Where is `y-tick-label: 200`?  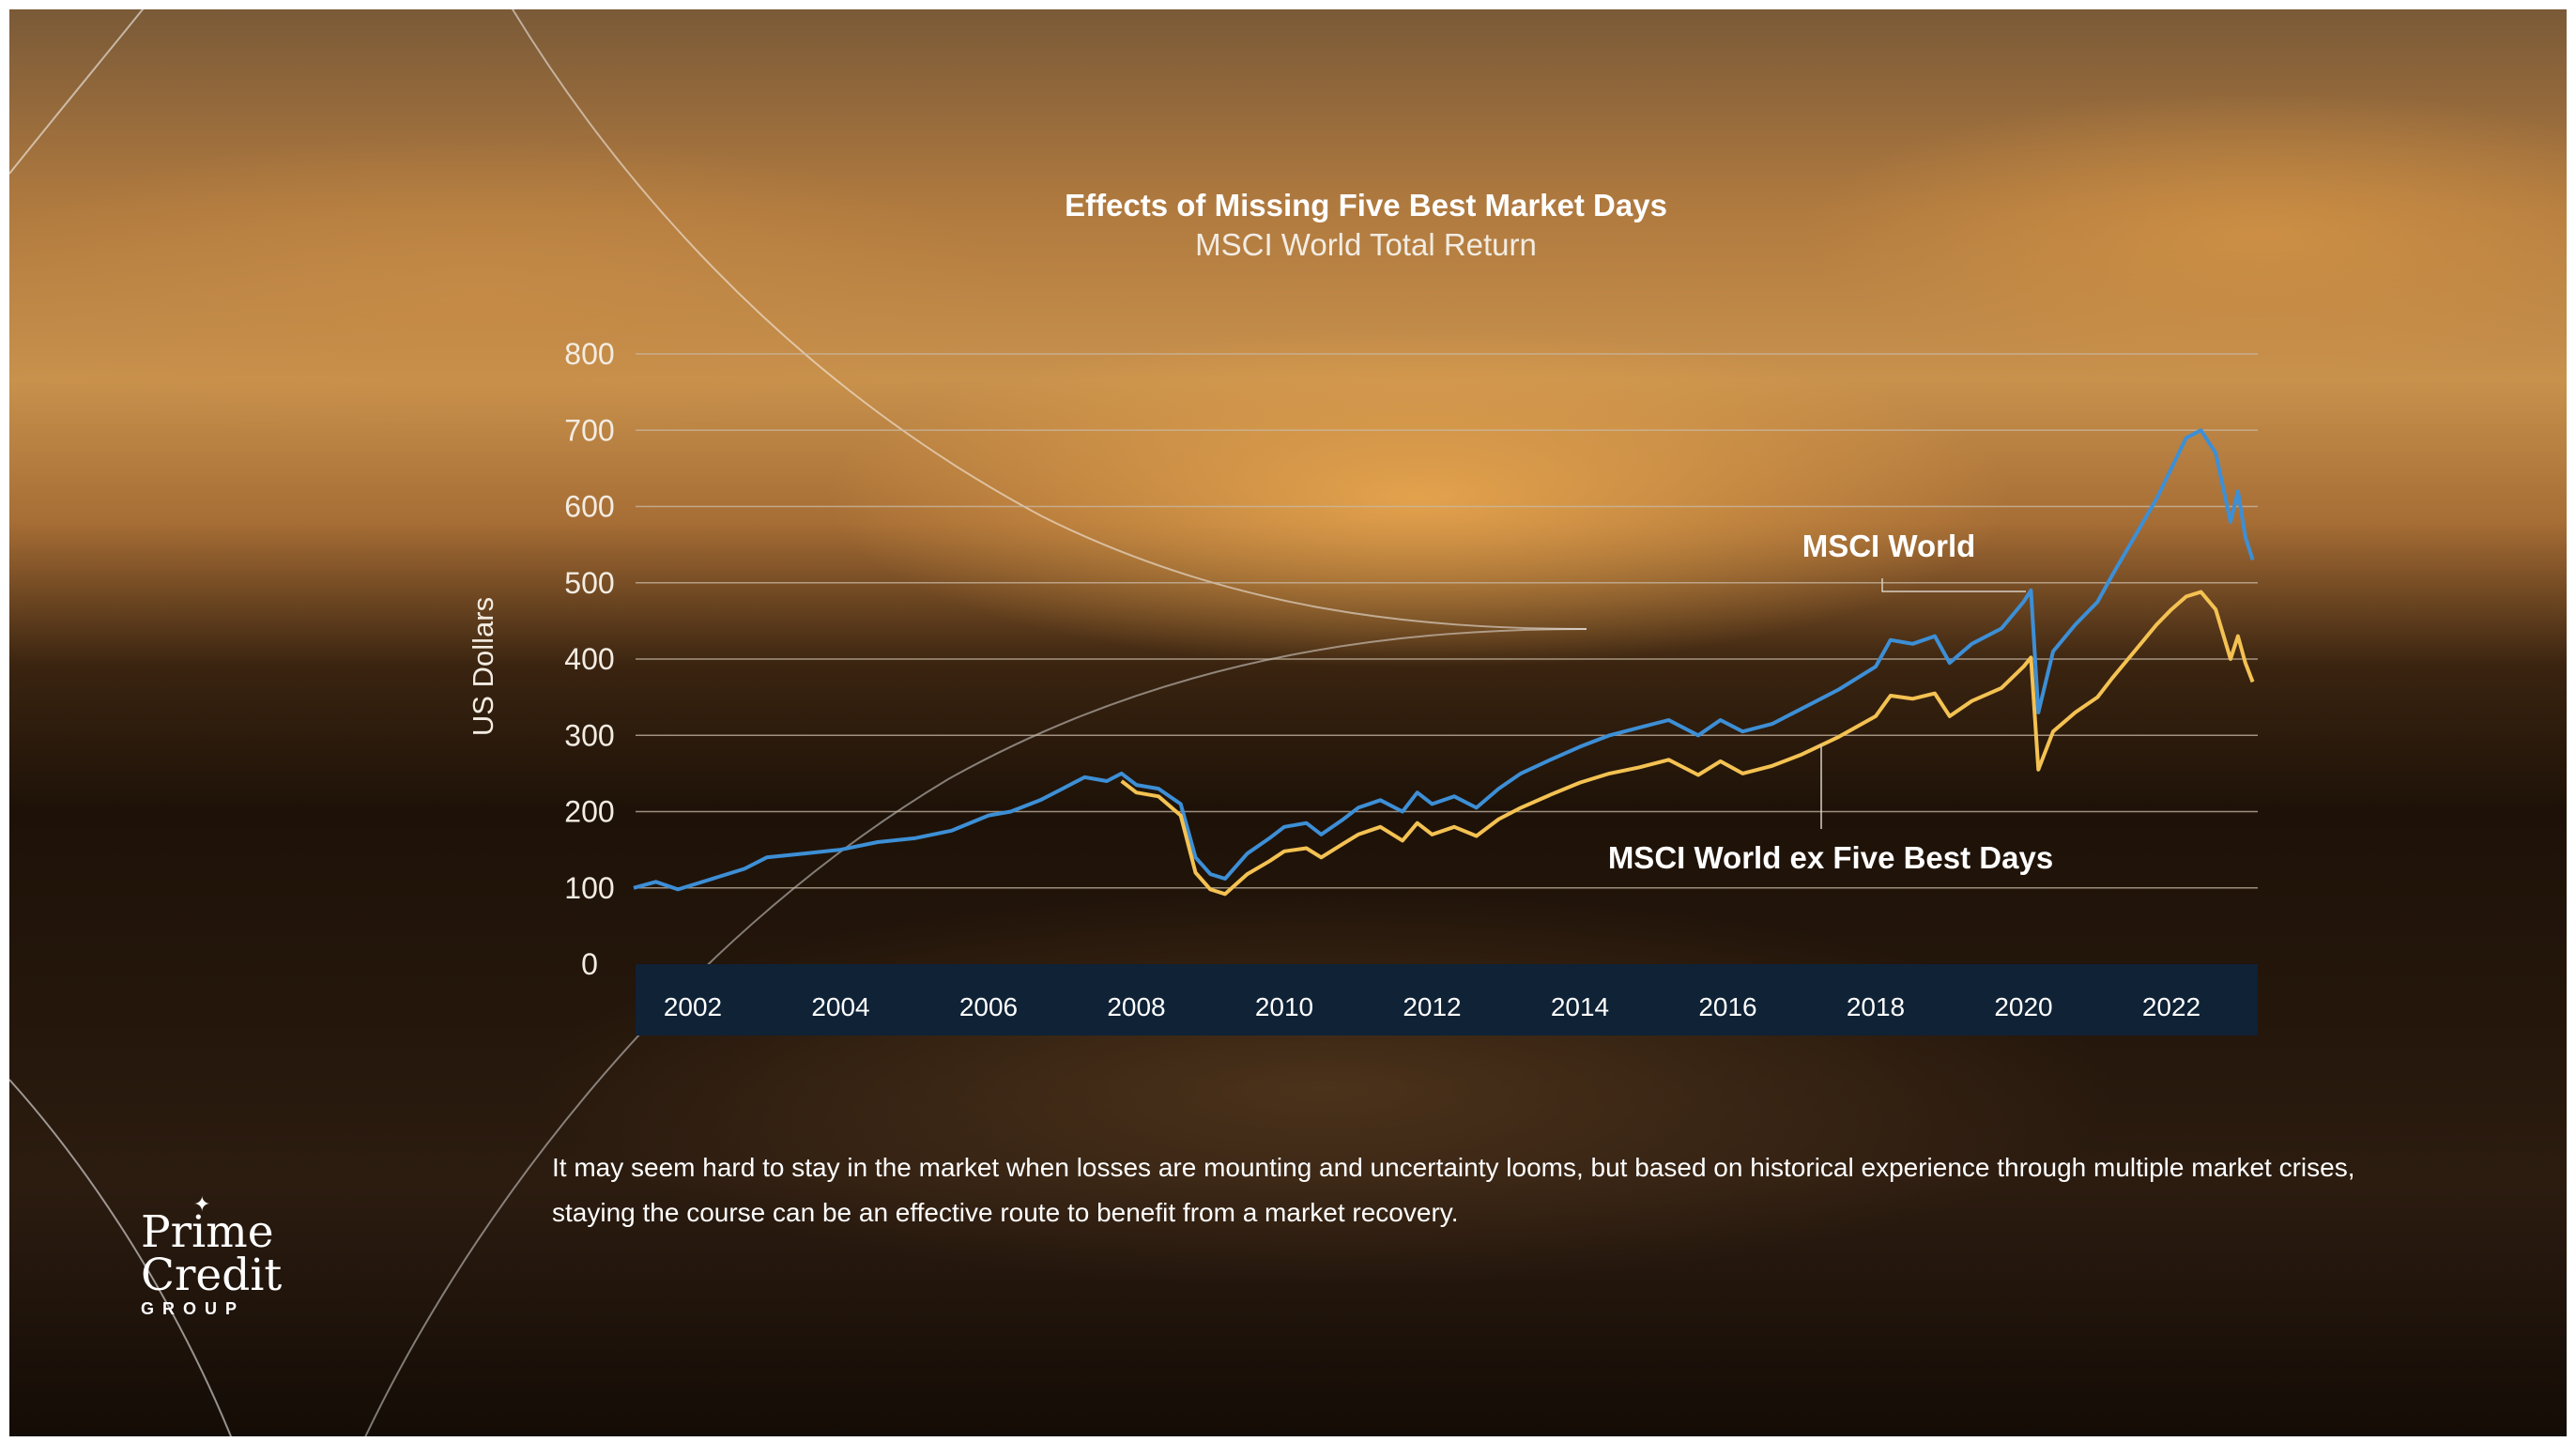 y-tick-label: 200 is located at coordinates (589, 812).